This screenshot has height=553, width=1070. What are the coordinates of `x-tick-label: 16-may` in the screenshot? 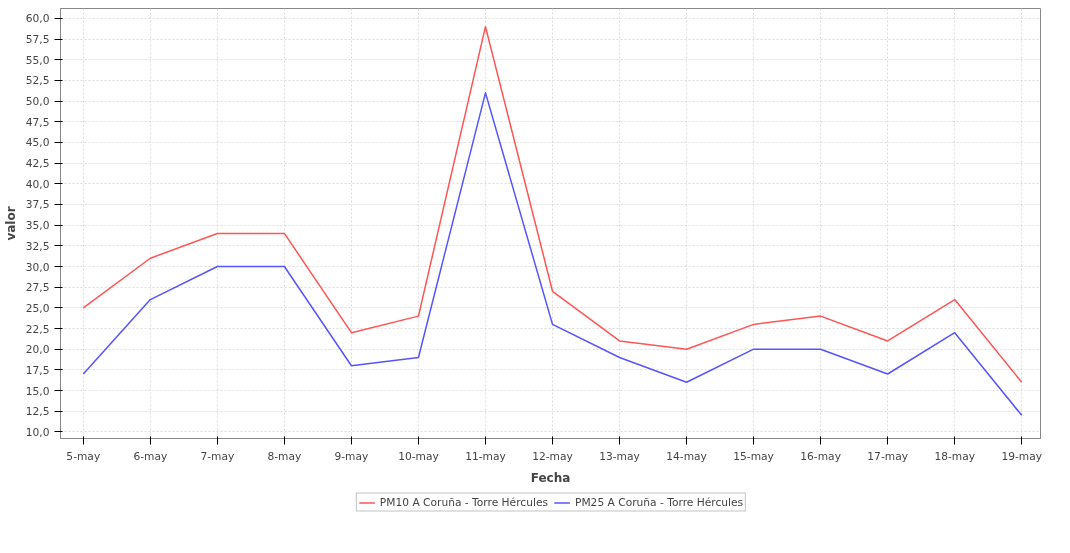 It's located at (820, 456).